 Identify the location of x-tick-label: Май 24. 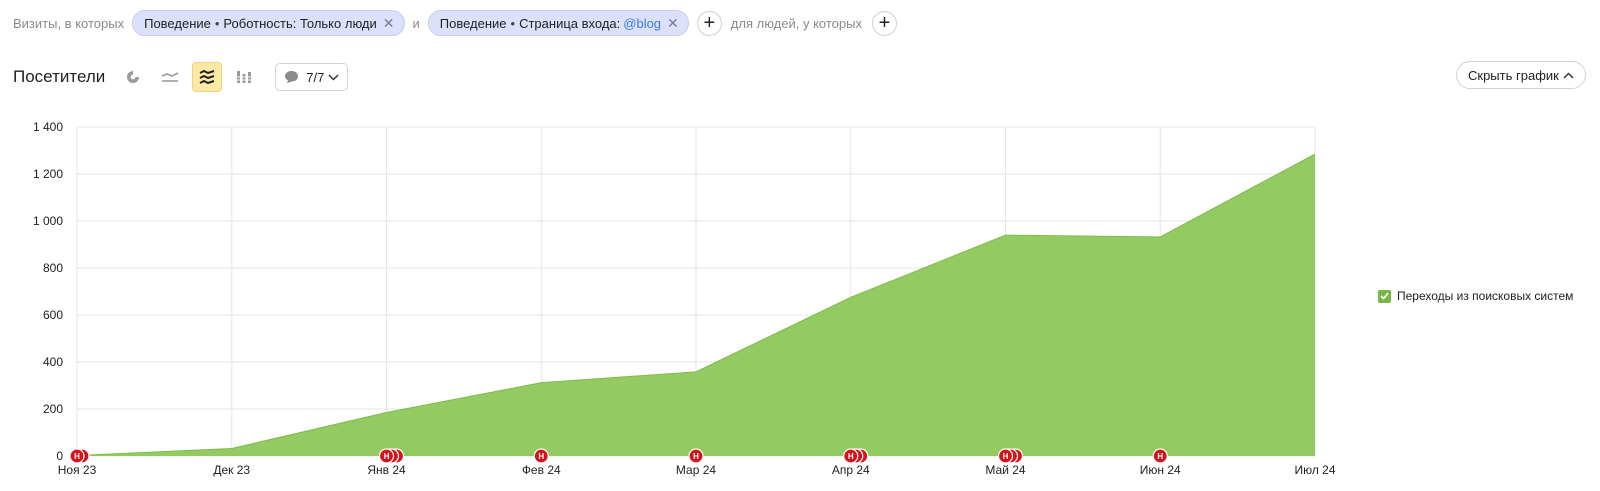
(1005, 470).